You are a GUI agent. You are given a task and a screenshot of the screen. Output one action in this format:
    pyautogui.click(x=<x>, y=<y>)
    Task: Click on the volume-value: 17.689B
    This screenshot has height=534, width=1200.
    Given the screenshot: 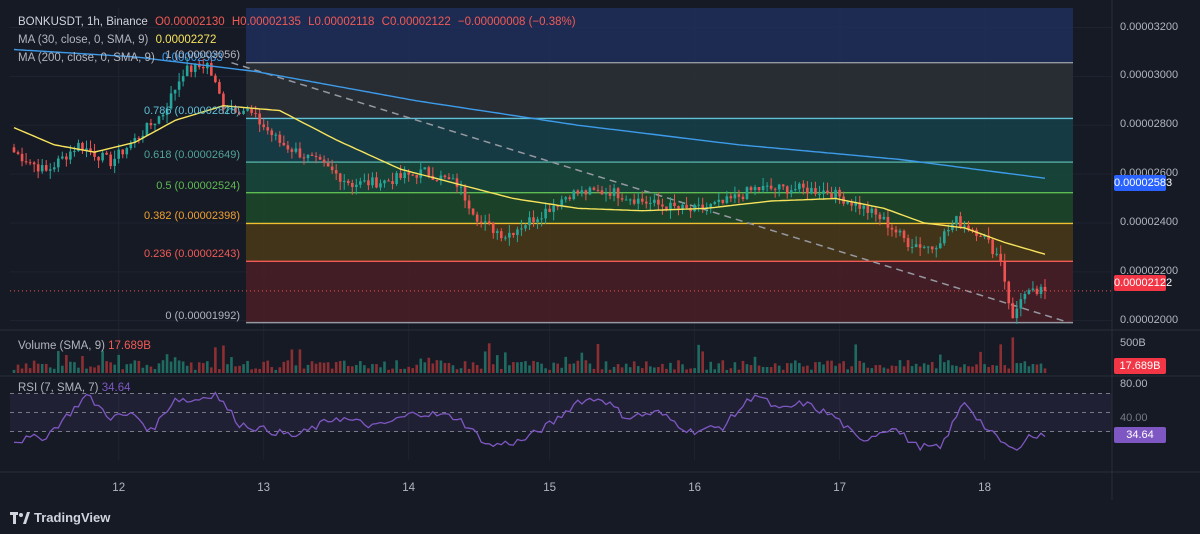 What is the action you would take?
    pyautogui.click(x=129, y=346)
    